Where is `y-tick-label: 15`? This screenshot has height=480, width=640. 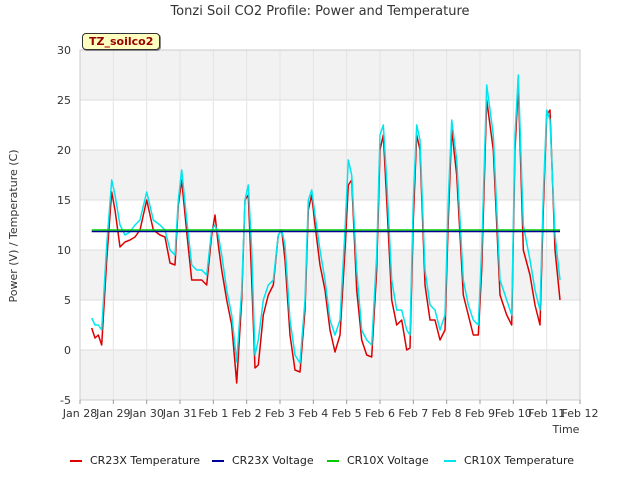 y-tick-label: 15 is located at coordinates (64, 200).